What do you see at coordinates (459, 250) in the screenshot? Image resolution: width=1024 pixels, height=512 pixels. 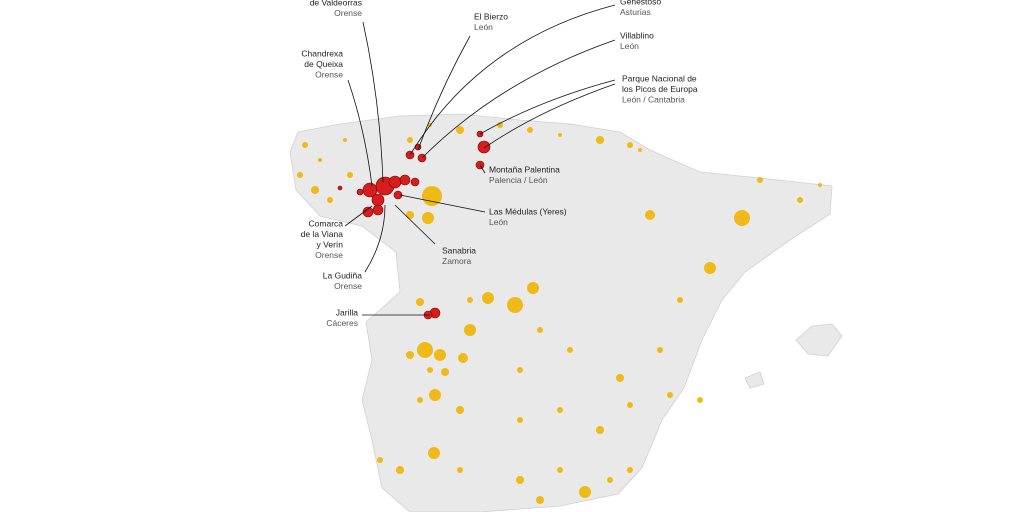 I see `place-name: Sanabria` at bounding box center [459, 250].